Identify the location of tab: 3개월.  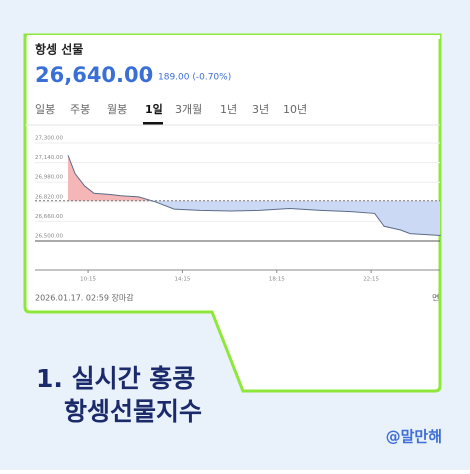
(188, 109).